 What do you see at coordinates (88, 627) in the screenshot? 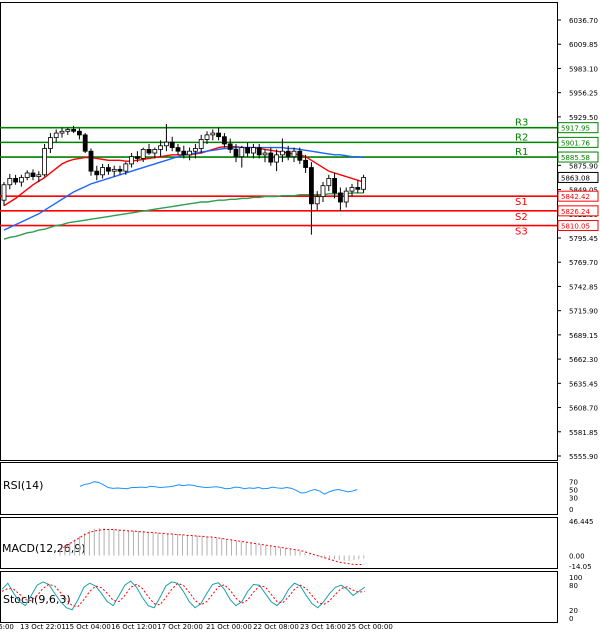
I see `time-tick-label: 15 Oct 04:00` at bounding box center [88, 627].